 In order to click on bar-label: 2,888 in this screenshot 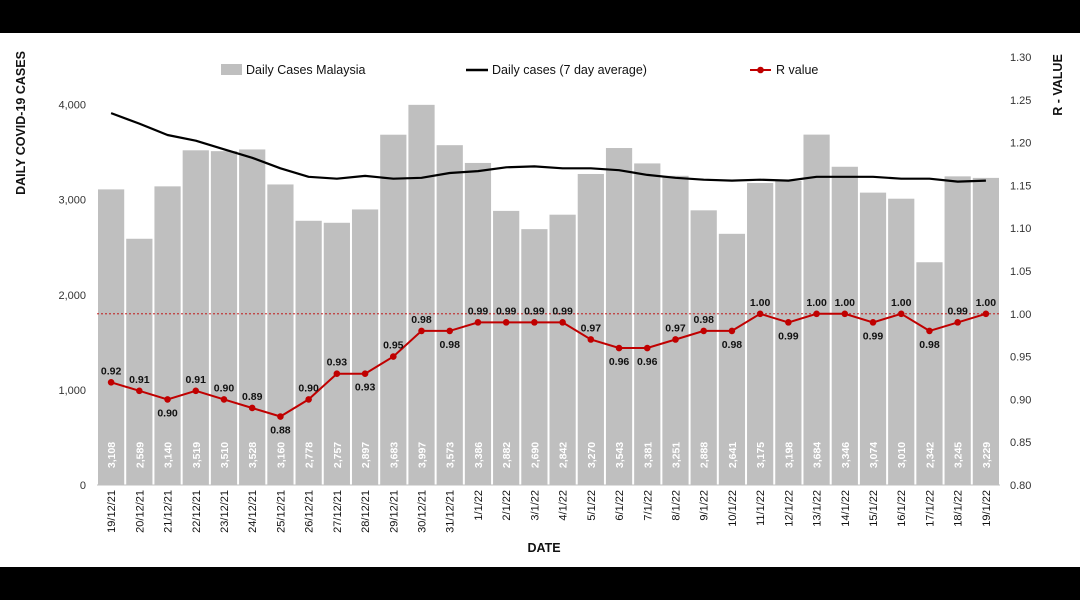, I will do `click(705, 455)`.